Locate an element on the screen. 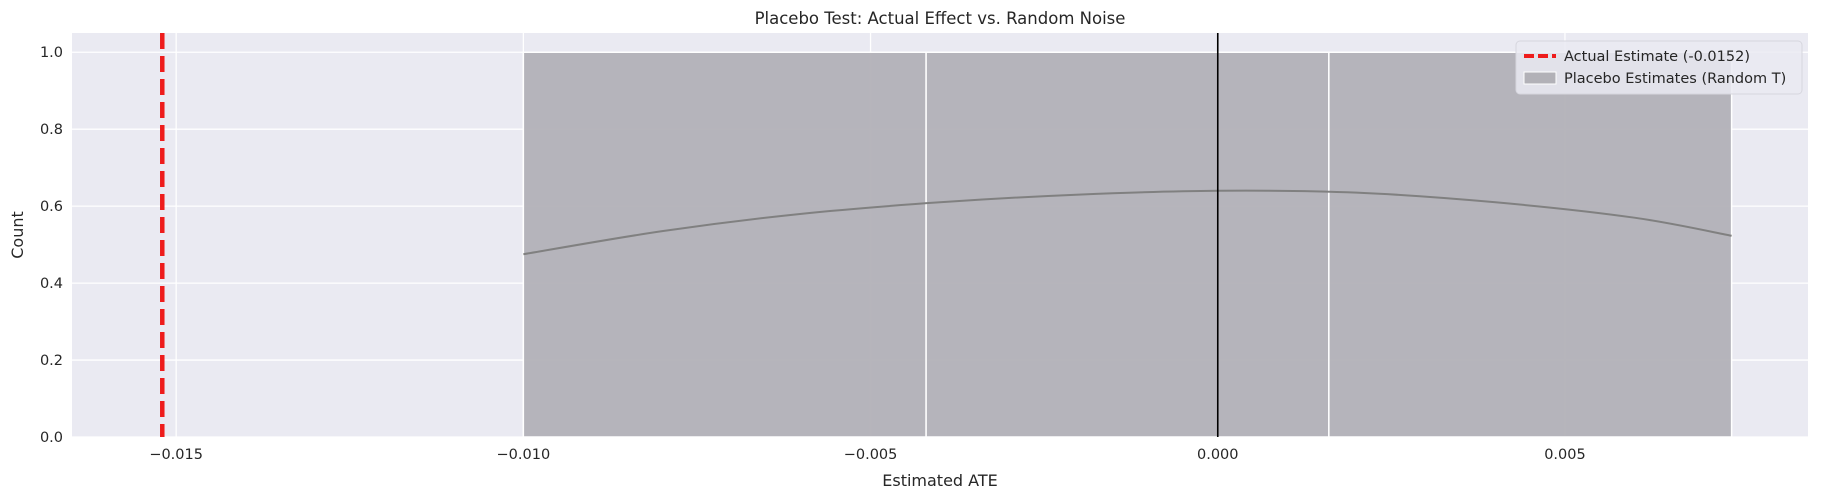 Image resolution: width=1821 pixels, height=499 pixels. x-tick-label: −0.005 is located at coordinates (871, 455).